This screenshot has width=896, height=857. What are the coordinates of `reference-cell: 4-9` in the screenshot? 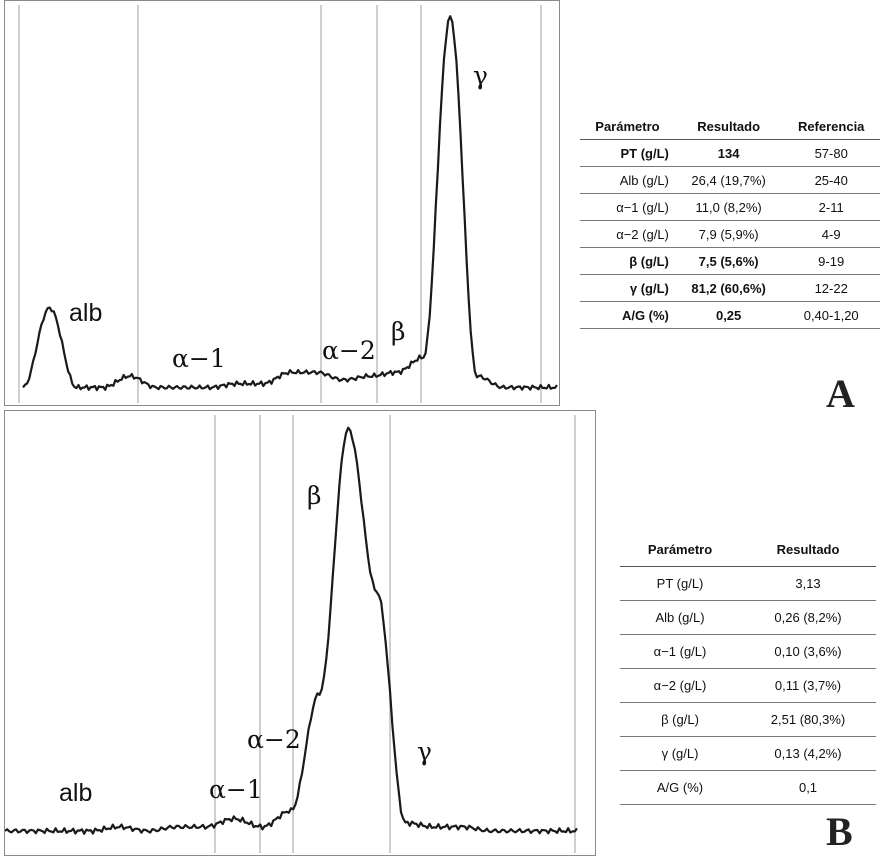 It's located at (831, 234).